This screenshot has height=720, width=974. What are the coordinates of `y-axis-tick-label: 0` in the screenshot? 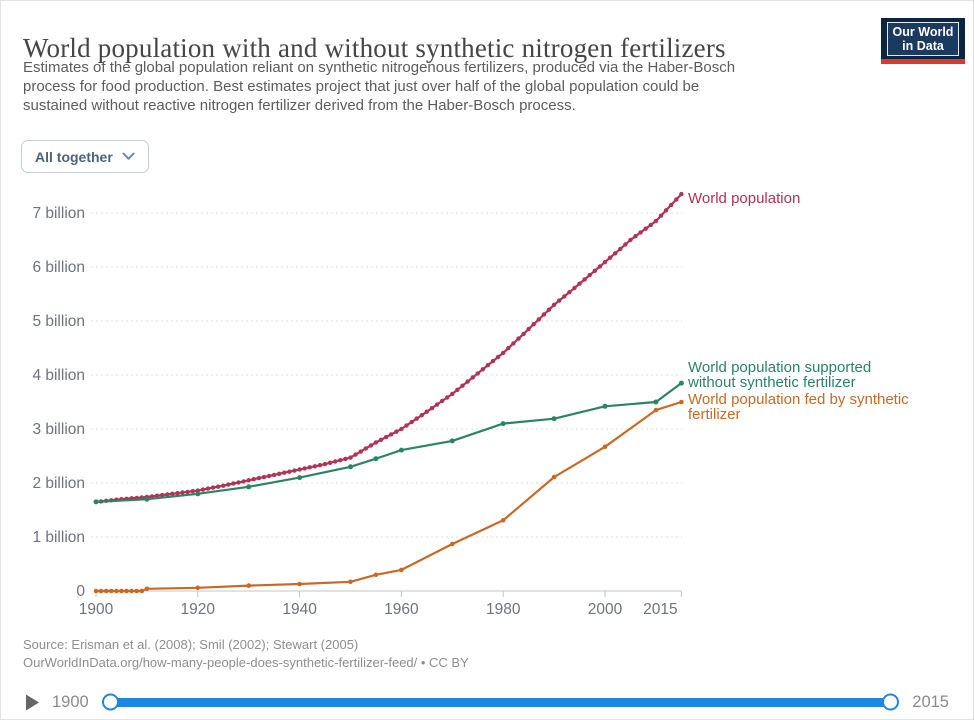 It's located at (80, 591).